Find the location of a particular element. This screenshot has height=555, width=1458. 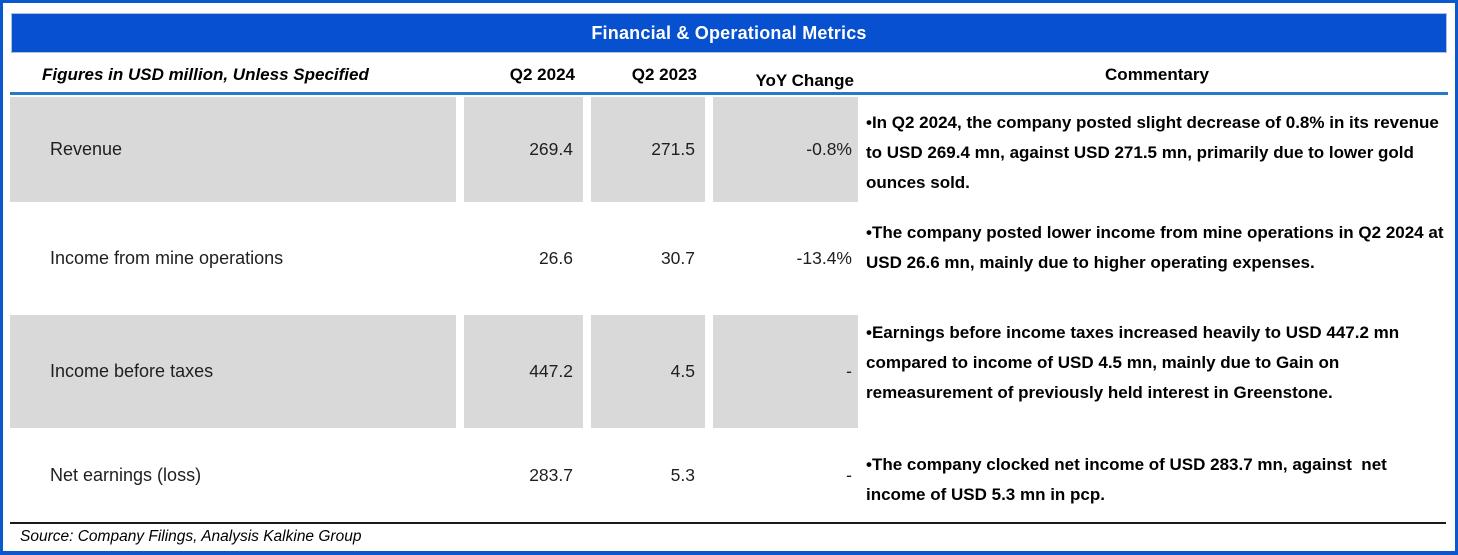

q2-2023-cell: 4.5 is located at coordinates (648, 371).